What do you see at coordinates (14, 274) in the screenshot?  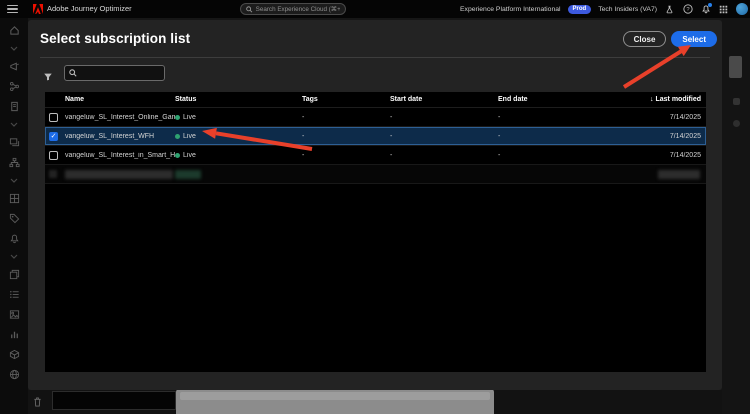 I see `copy-icon` at bounding box center [14, 274].